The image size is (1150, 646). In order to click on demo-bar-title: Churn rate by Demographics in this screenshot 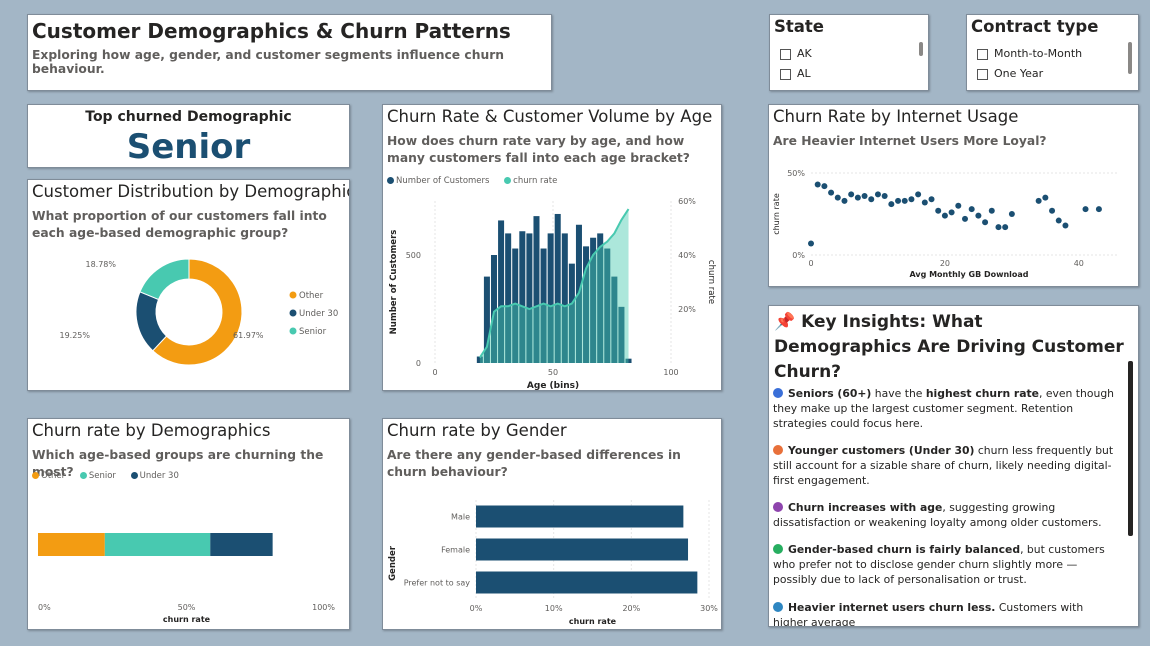, I will do `click(151, 430)`.